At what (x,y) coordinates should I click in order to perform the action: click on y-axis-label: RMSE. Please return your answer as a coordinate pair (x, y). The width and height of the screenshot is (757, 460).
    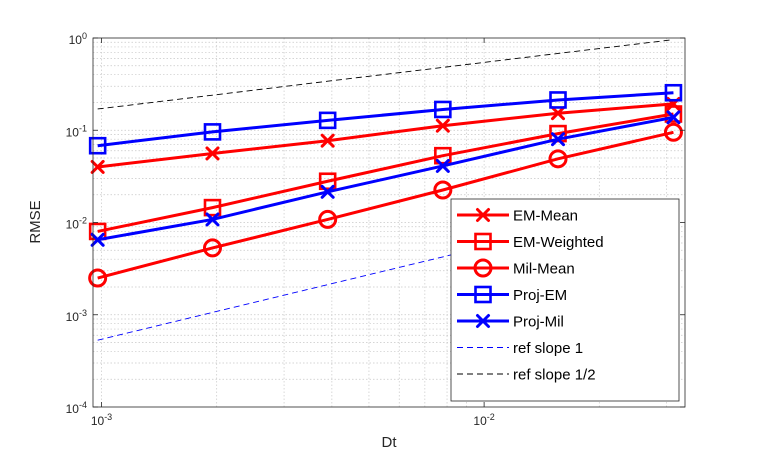
    Looking at the image, I should click on (35, 221).